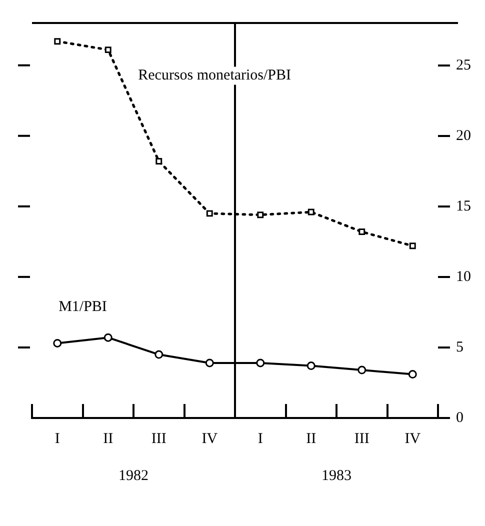 This screenshot has width=485, height=526. What do you see at coordinates (463, 276) in the screenshot?
I see `y-tick-label: 10` at bounding box center [463, 276].